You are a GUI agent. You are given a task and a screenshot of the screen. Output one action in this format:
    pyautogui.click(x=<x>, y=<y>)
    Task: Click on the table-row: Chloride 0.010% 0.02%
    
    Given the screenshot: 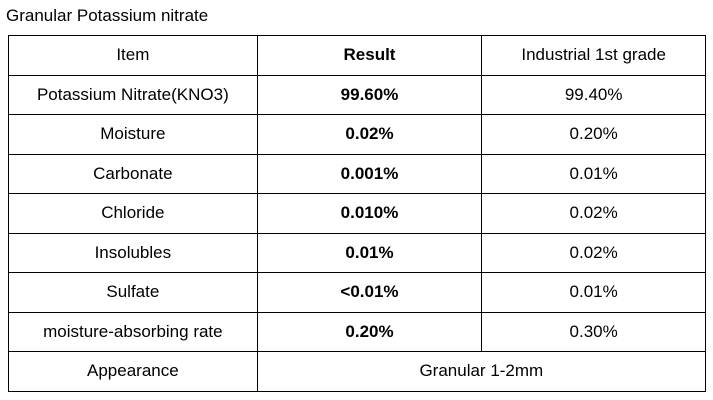 What is the action you would take?
    pyautogui.click(x=357, y=213)
    